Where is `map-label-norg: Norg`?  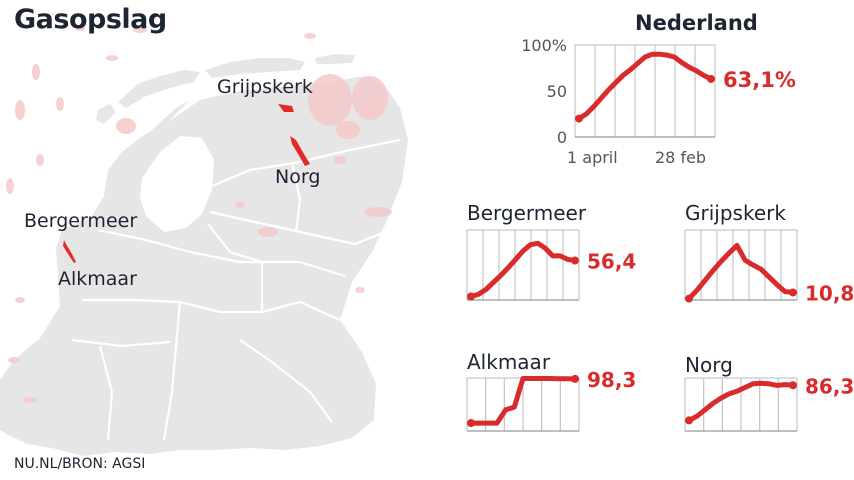 map-label-norg: Norg is located at coordinates (298, 177).